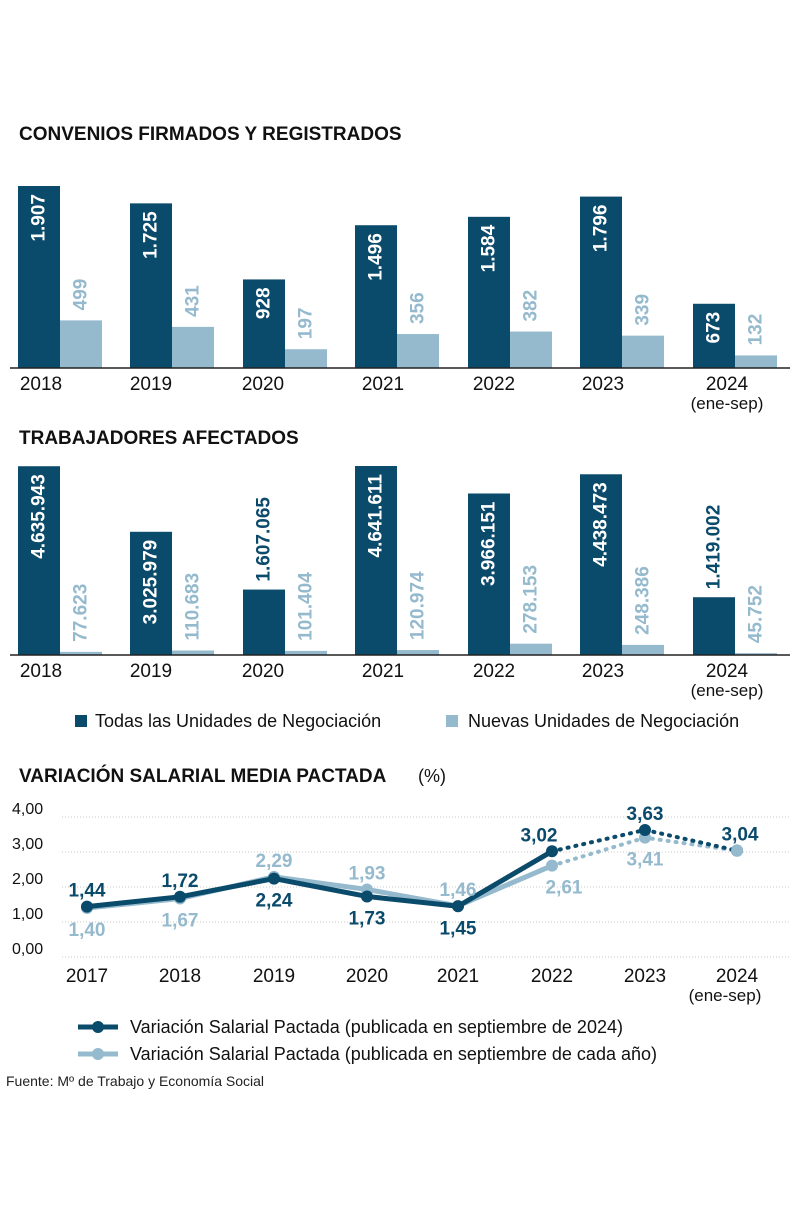 Image resolution: width=800 pixels, height=1219 pixels. What do you see at coordinates (418, 308) in the screenshot?
I see `data-label-new: 356` at bounding box center [418, 308].